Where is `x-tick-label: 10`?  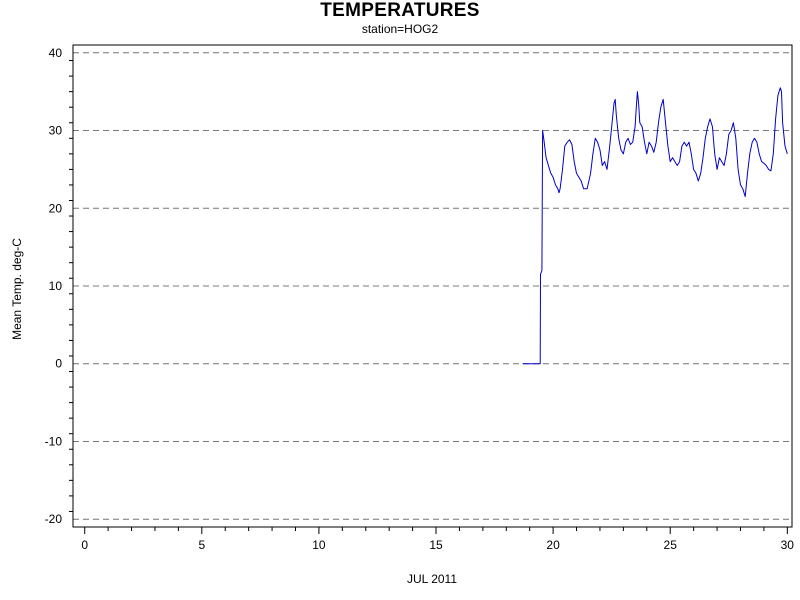
x-tick-label: 10 is located at coordinates (319, 545).